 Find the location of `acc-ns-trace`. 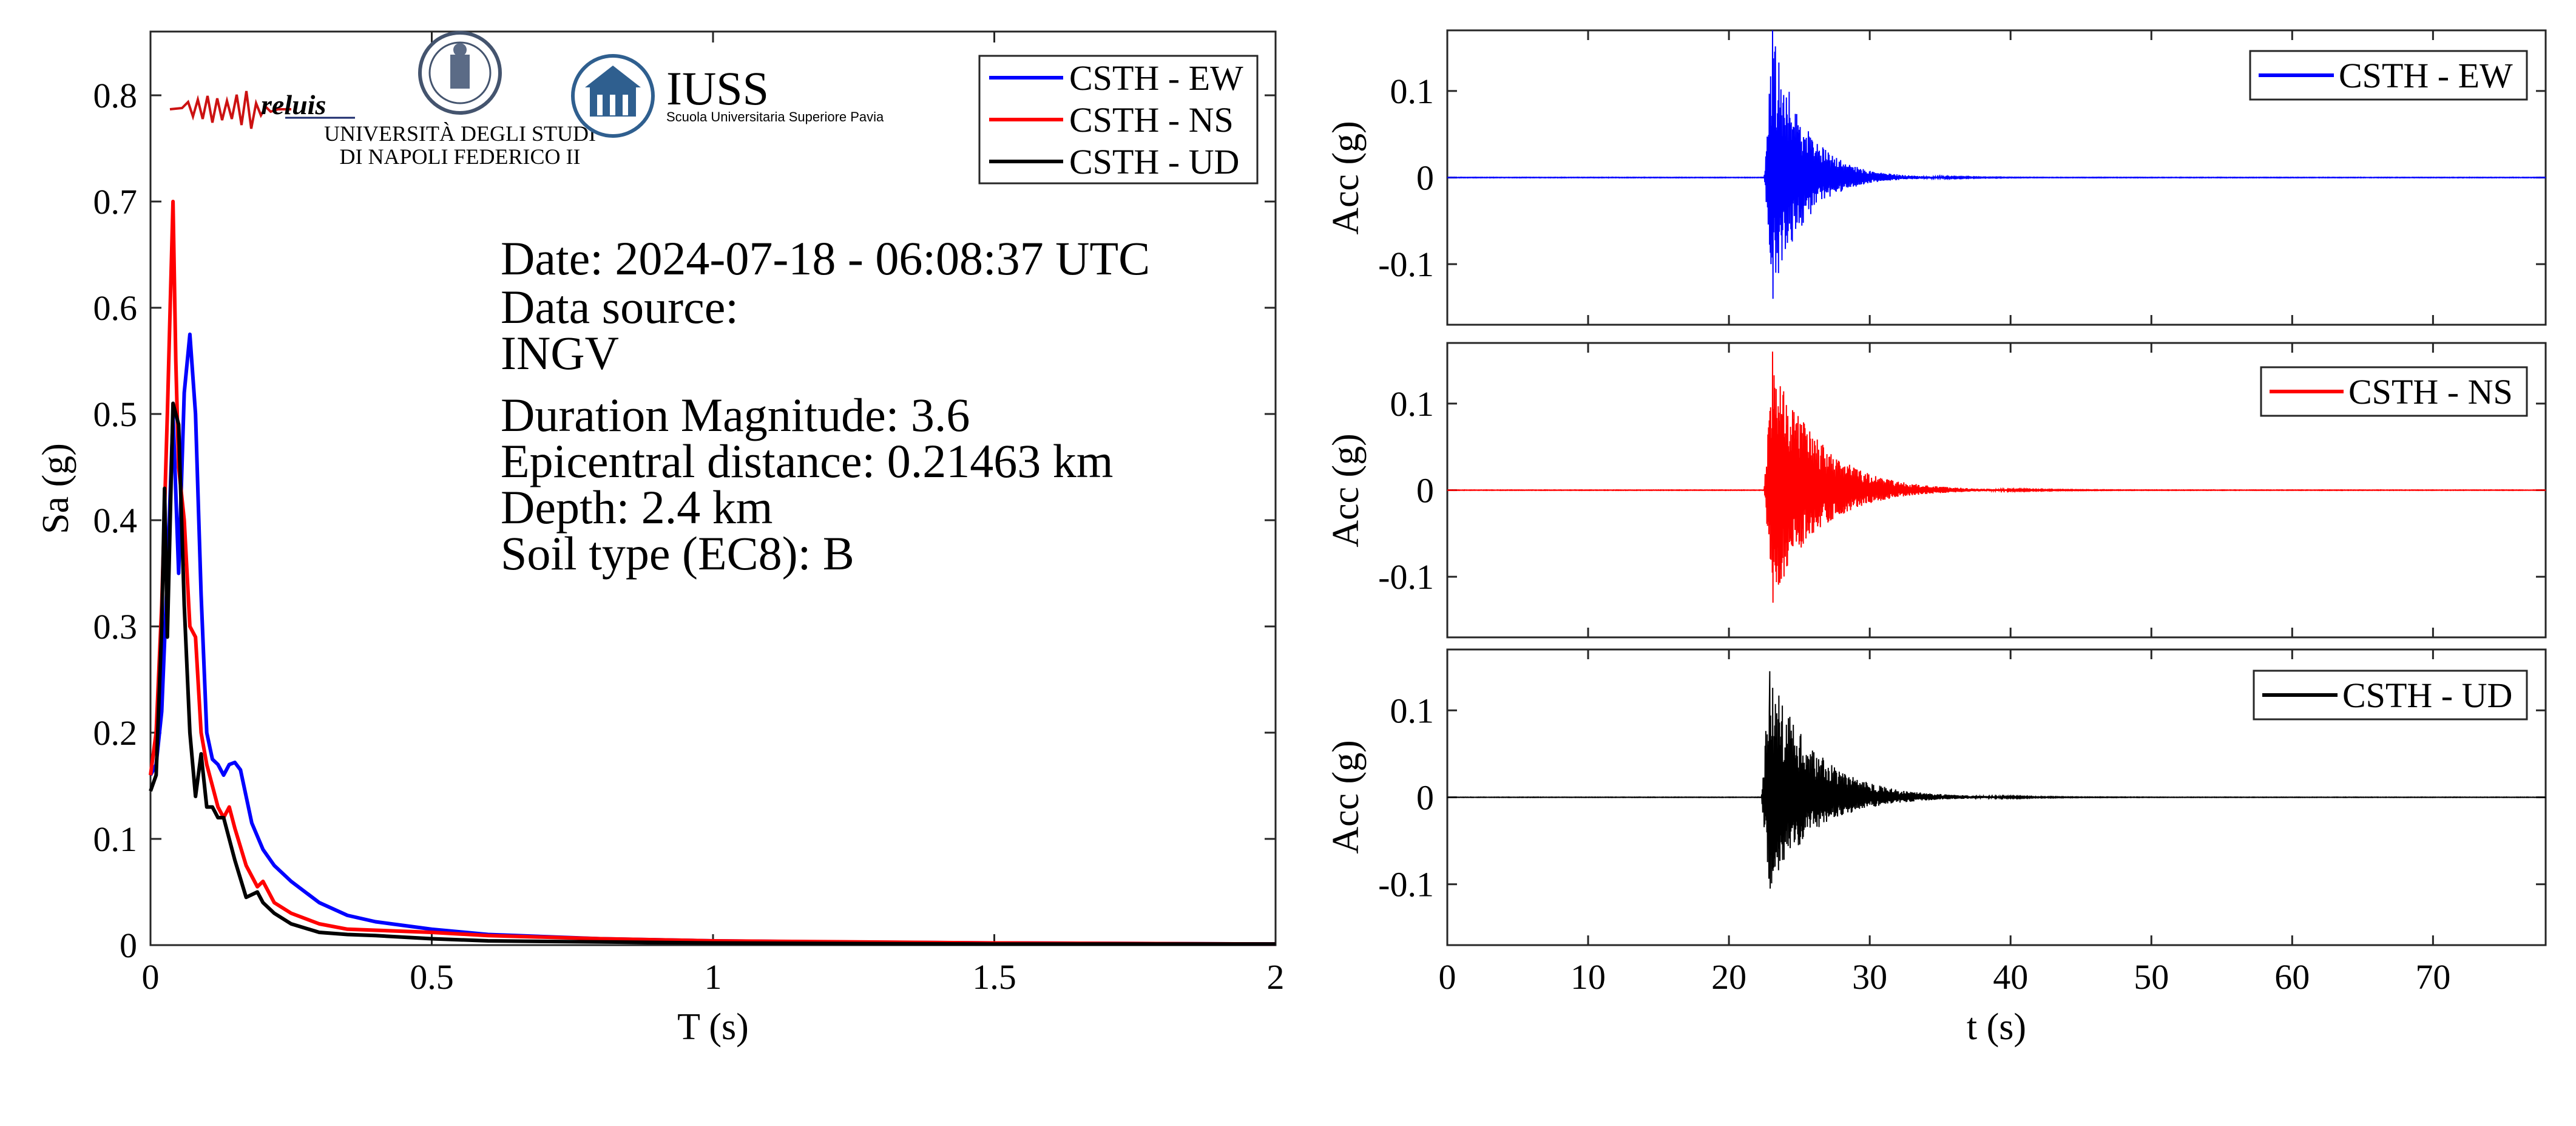

acc-ns-trace is located at coordinates (1996, 477).